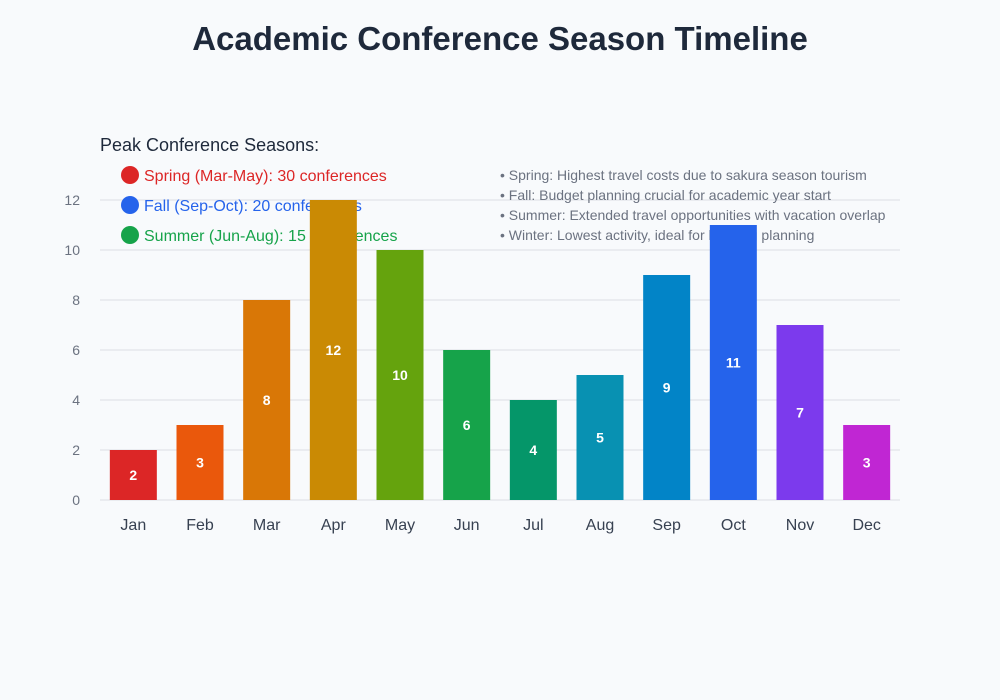 Image resolution: width=1000 pixels, height=700 pixels. I want to click on bar-value-label: 12, so click(334, 350).